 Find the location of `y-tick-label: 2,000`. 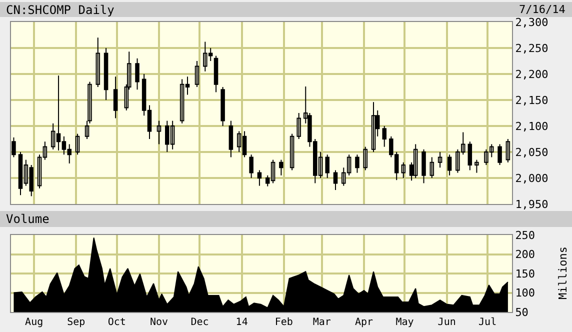

y-tick-label: 2,000 is located at coordinates (531, 178).